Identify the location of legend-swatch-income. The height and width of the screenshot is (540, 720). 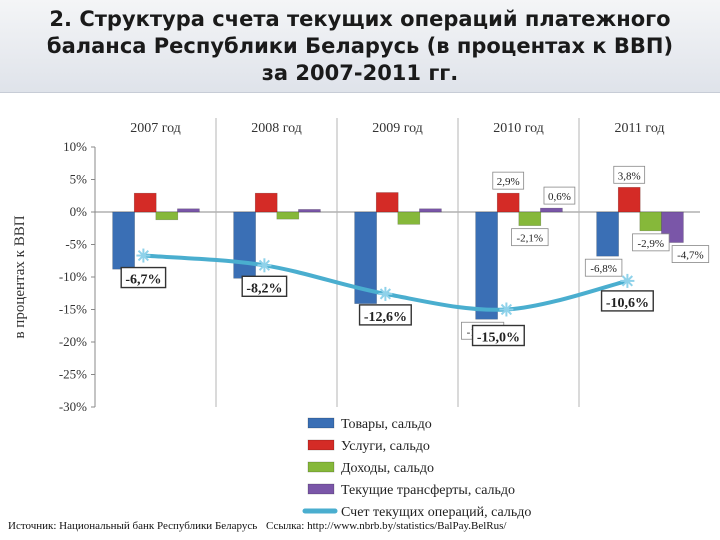
(321, 467).